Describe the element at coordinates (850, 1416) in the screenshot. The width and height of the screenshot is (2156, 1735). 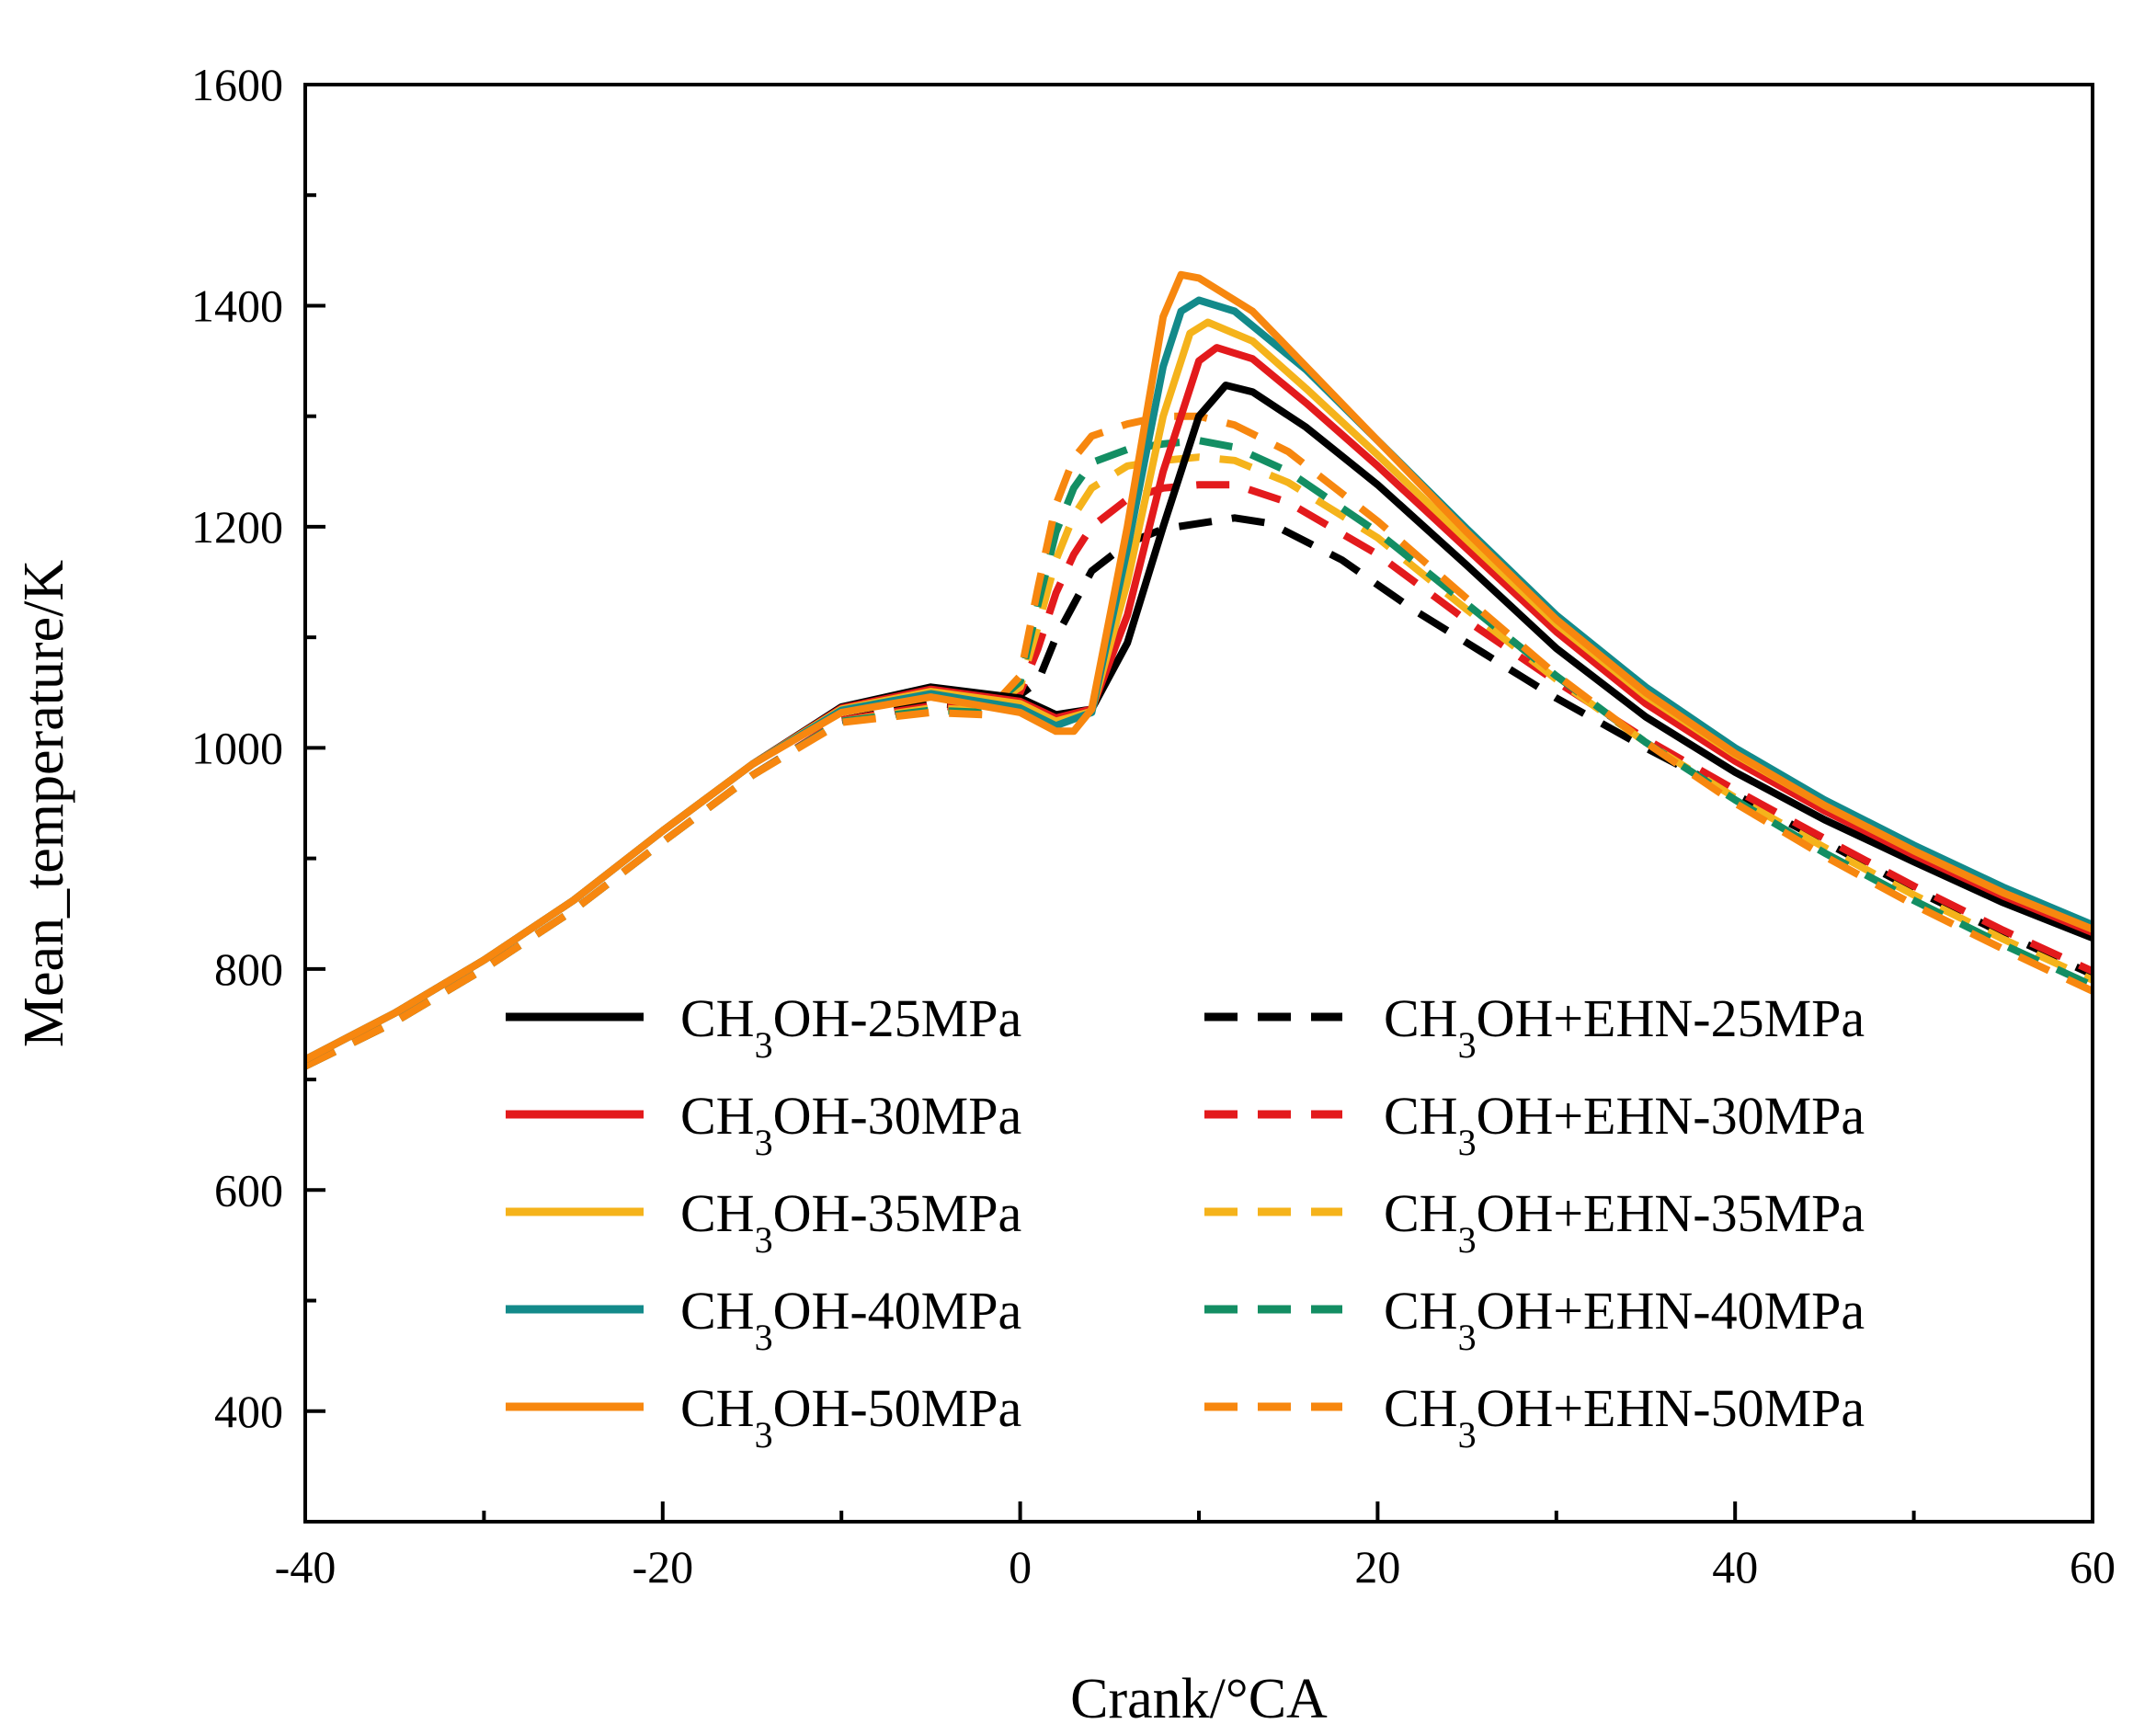
I see `legend-label: CH3OH-50MPa` at that location.